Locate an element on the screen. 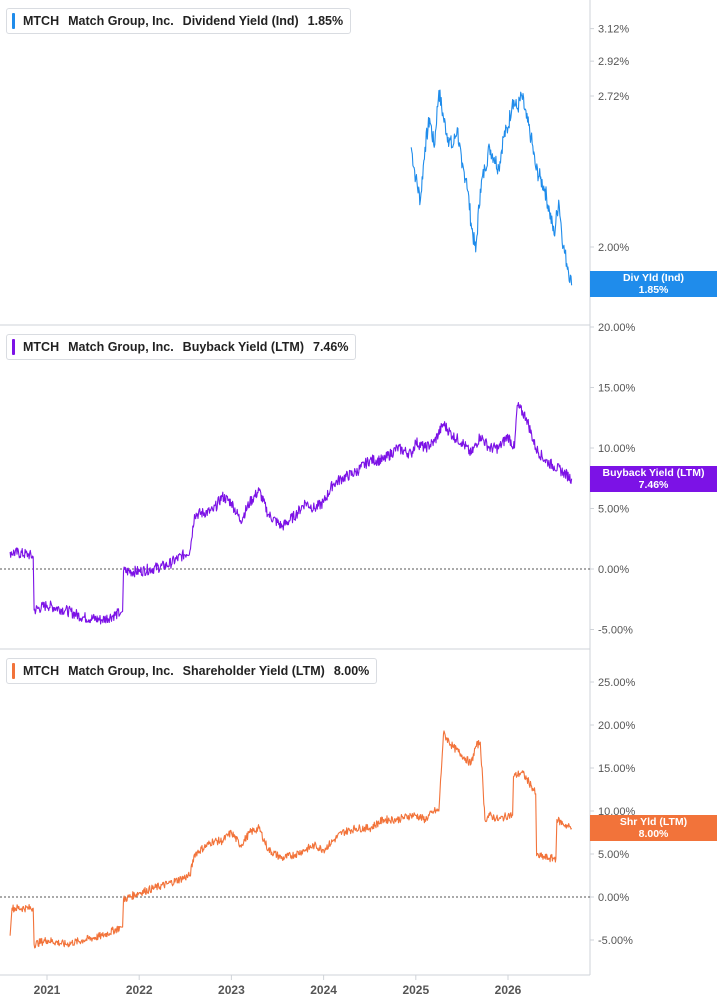  last-value-tag-buyback: Buyback Yield (LTM) 7.46% is located at coordinates (653, 479).